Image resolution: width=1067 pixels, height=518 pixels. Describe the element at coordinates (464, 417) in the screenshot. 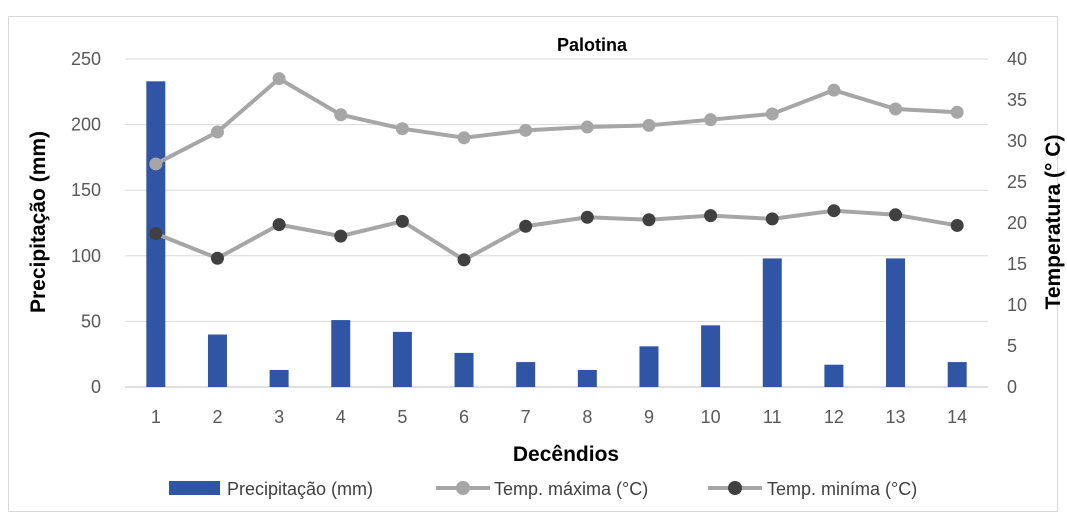

I see `x-tick-label: 6` at that location.